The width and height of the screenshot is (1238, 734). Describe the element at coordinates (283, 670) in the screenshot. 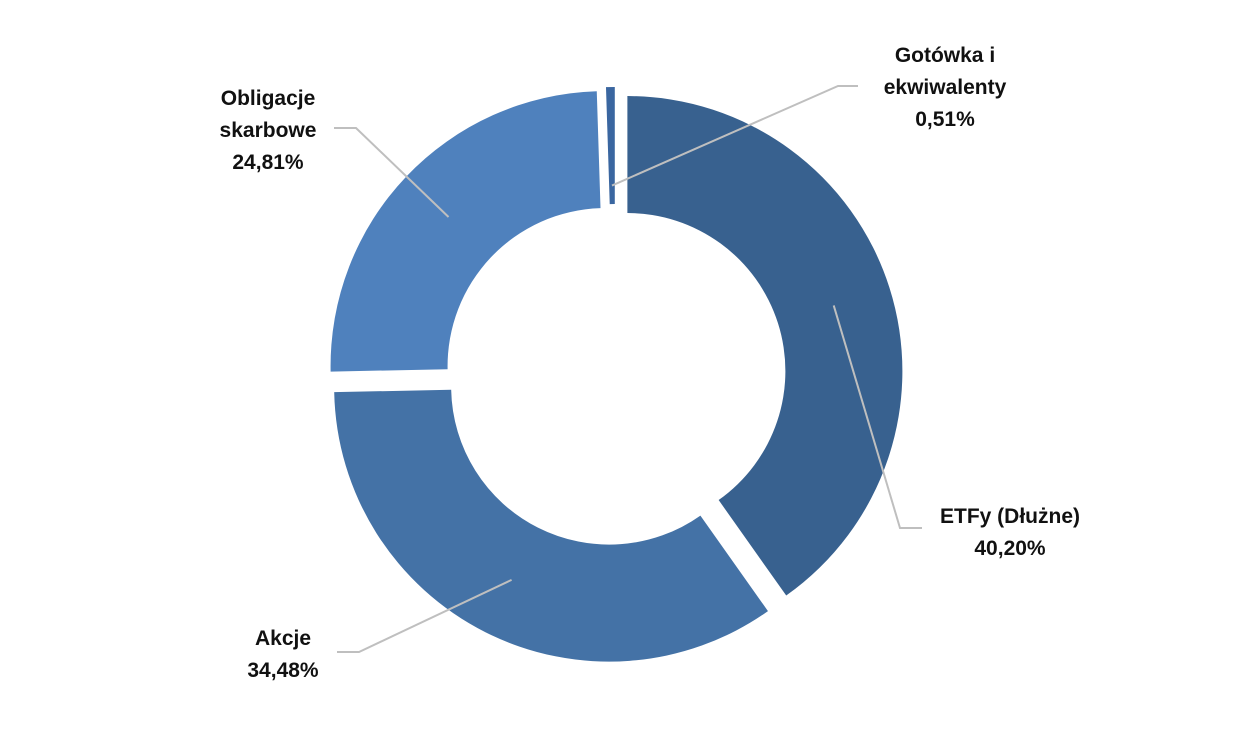

I see `data-label-value: 34,48%` at that location.